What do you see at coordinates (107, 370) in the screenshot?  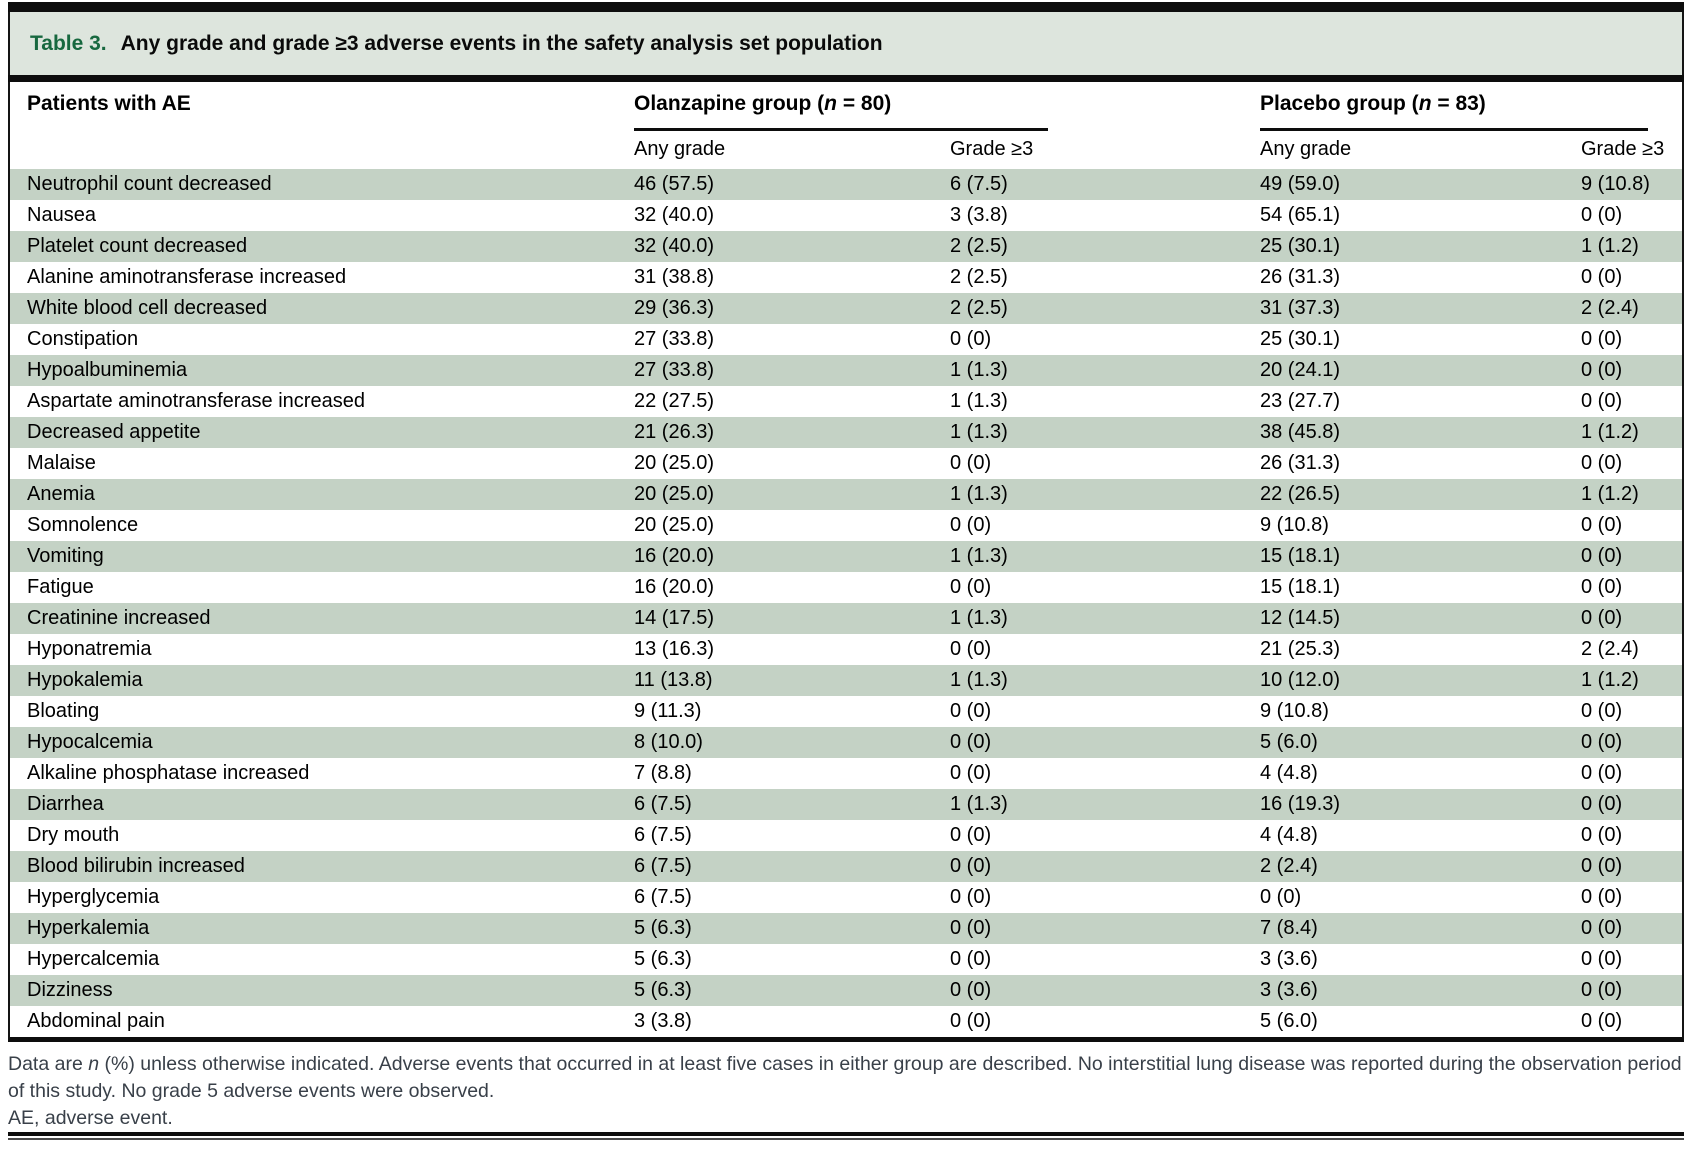 I see `ae-name: Hypoalbuminemia` at bounding box center [107, 370].